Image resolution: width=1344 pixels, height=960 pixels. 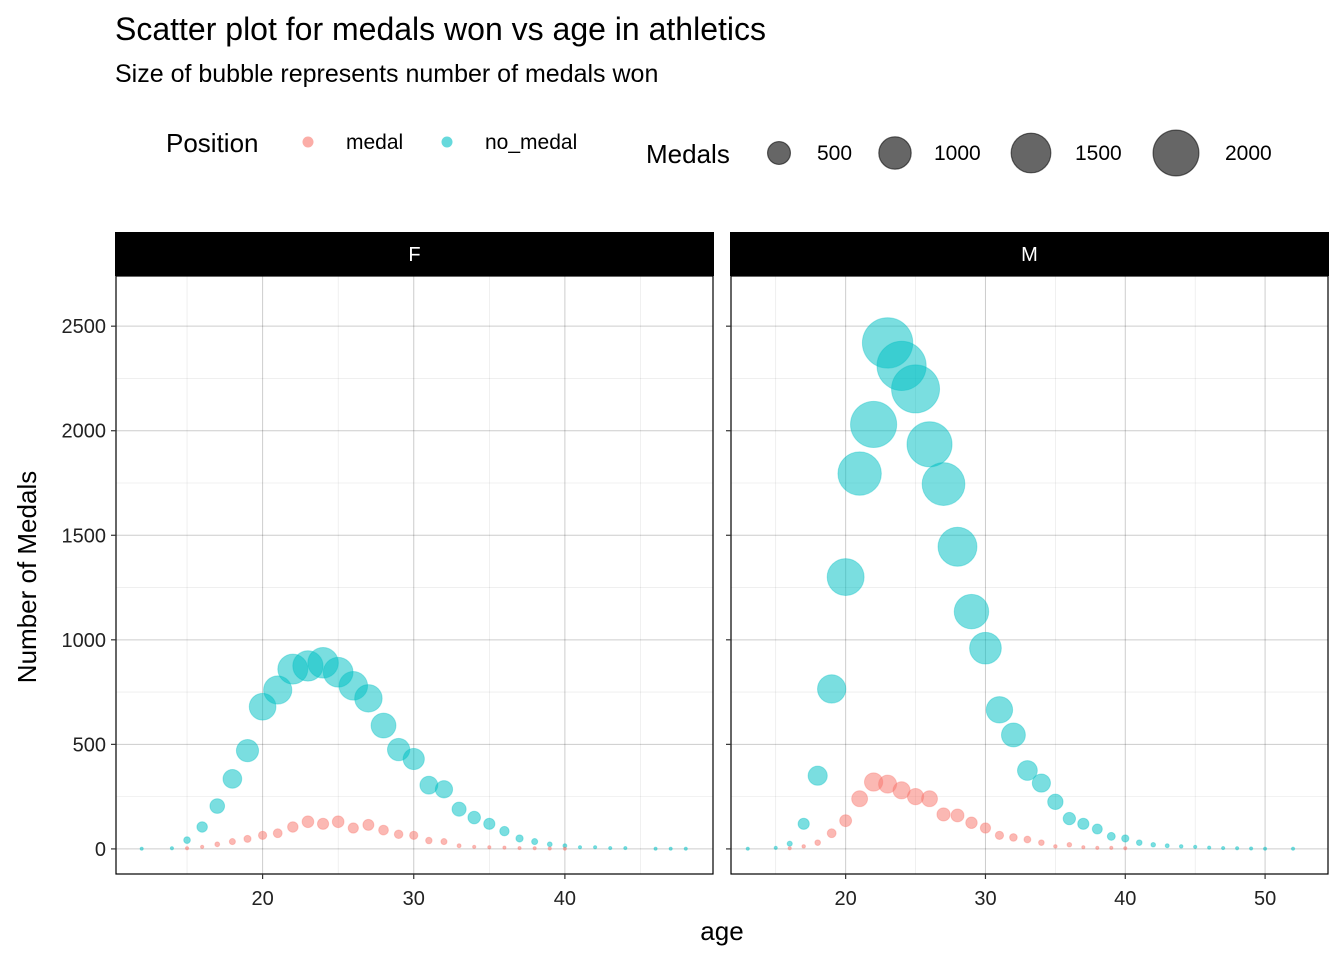 I want to click on facet-strip-F, so click(x=414, y=254).